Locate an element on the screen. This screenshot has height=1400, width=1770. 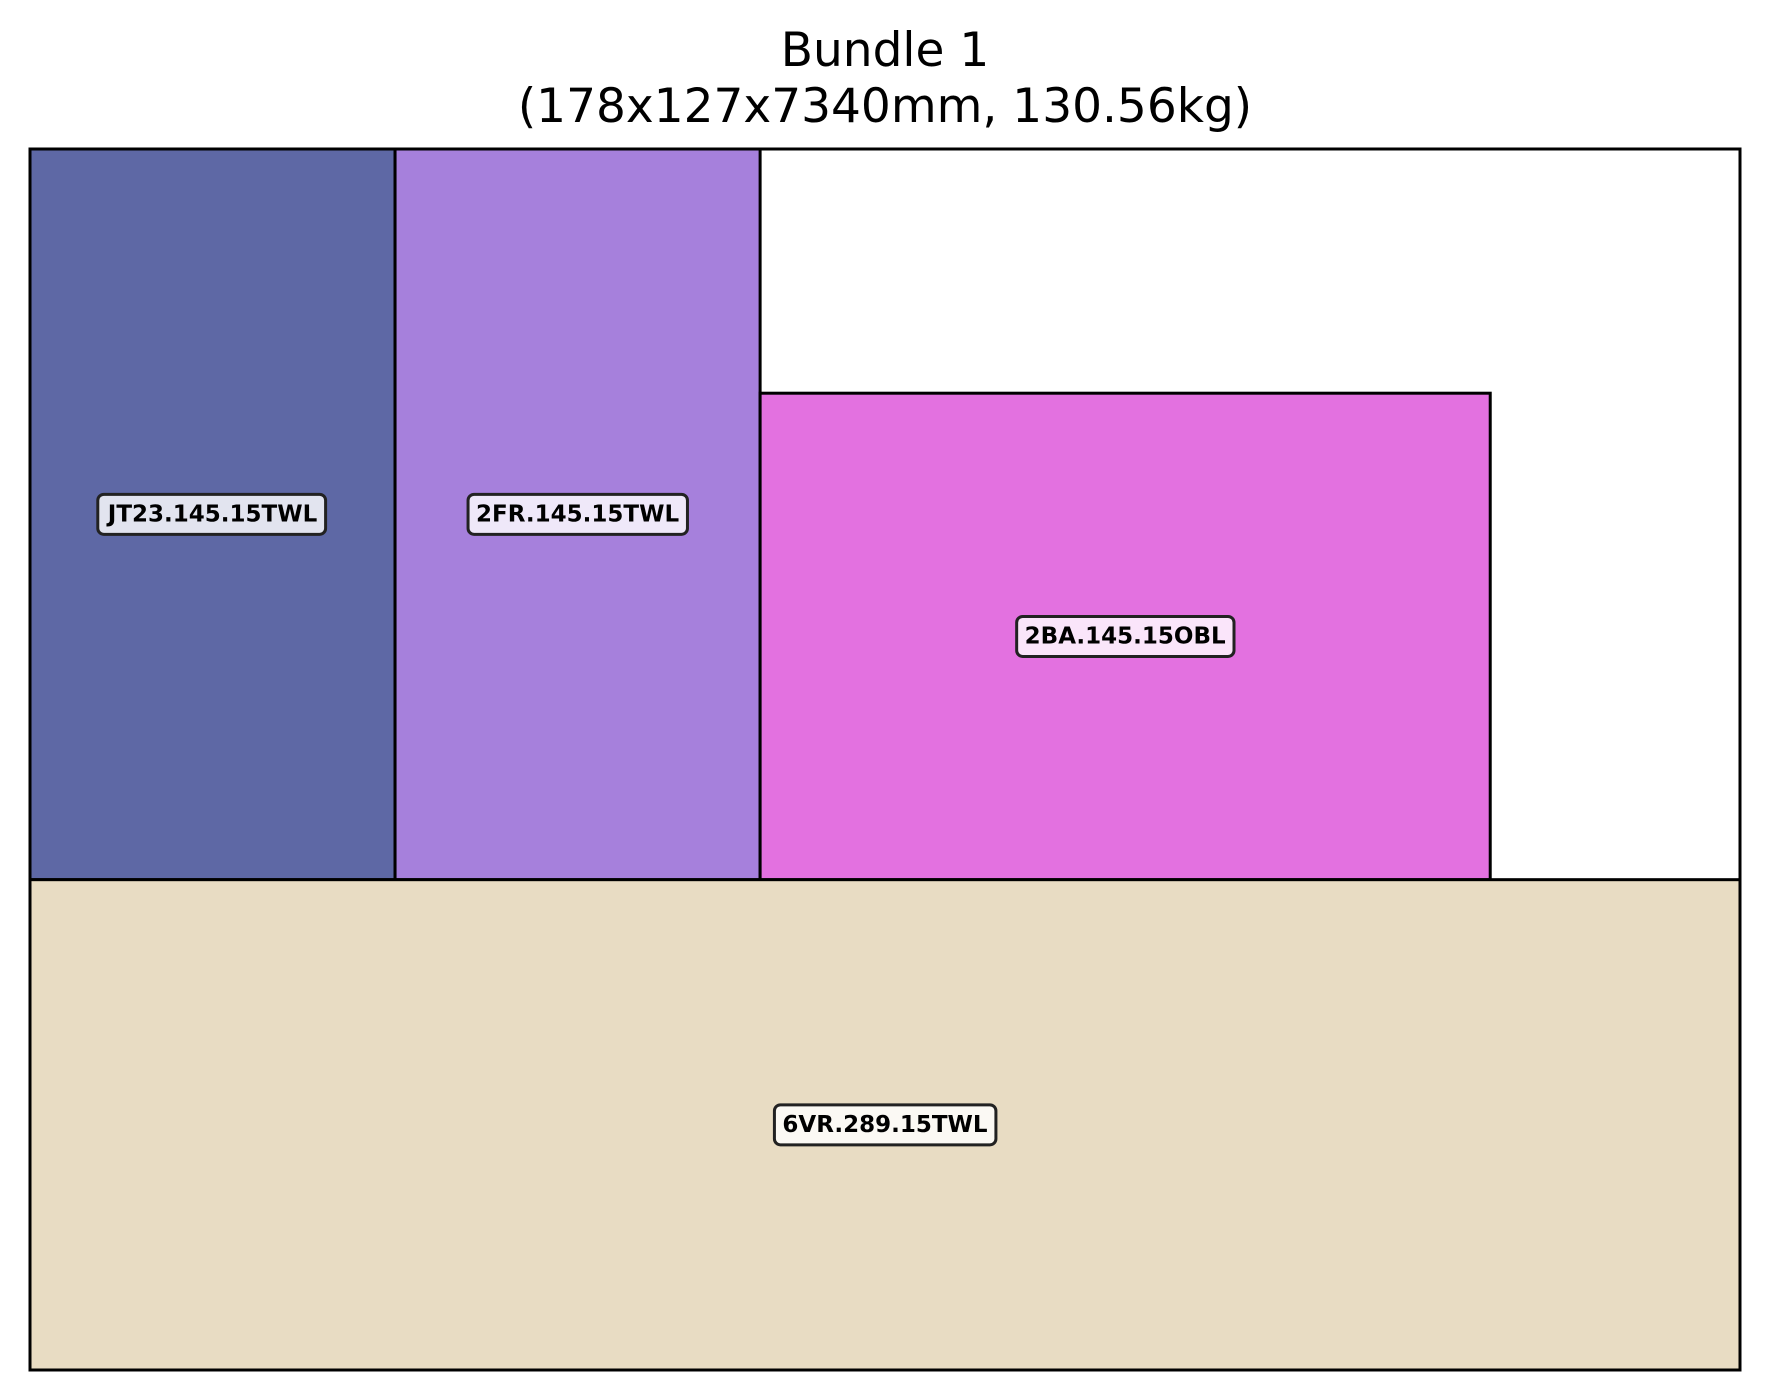
piece-label: JT23.145.15TWL is located at coordinates (212, 514).